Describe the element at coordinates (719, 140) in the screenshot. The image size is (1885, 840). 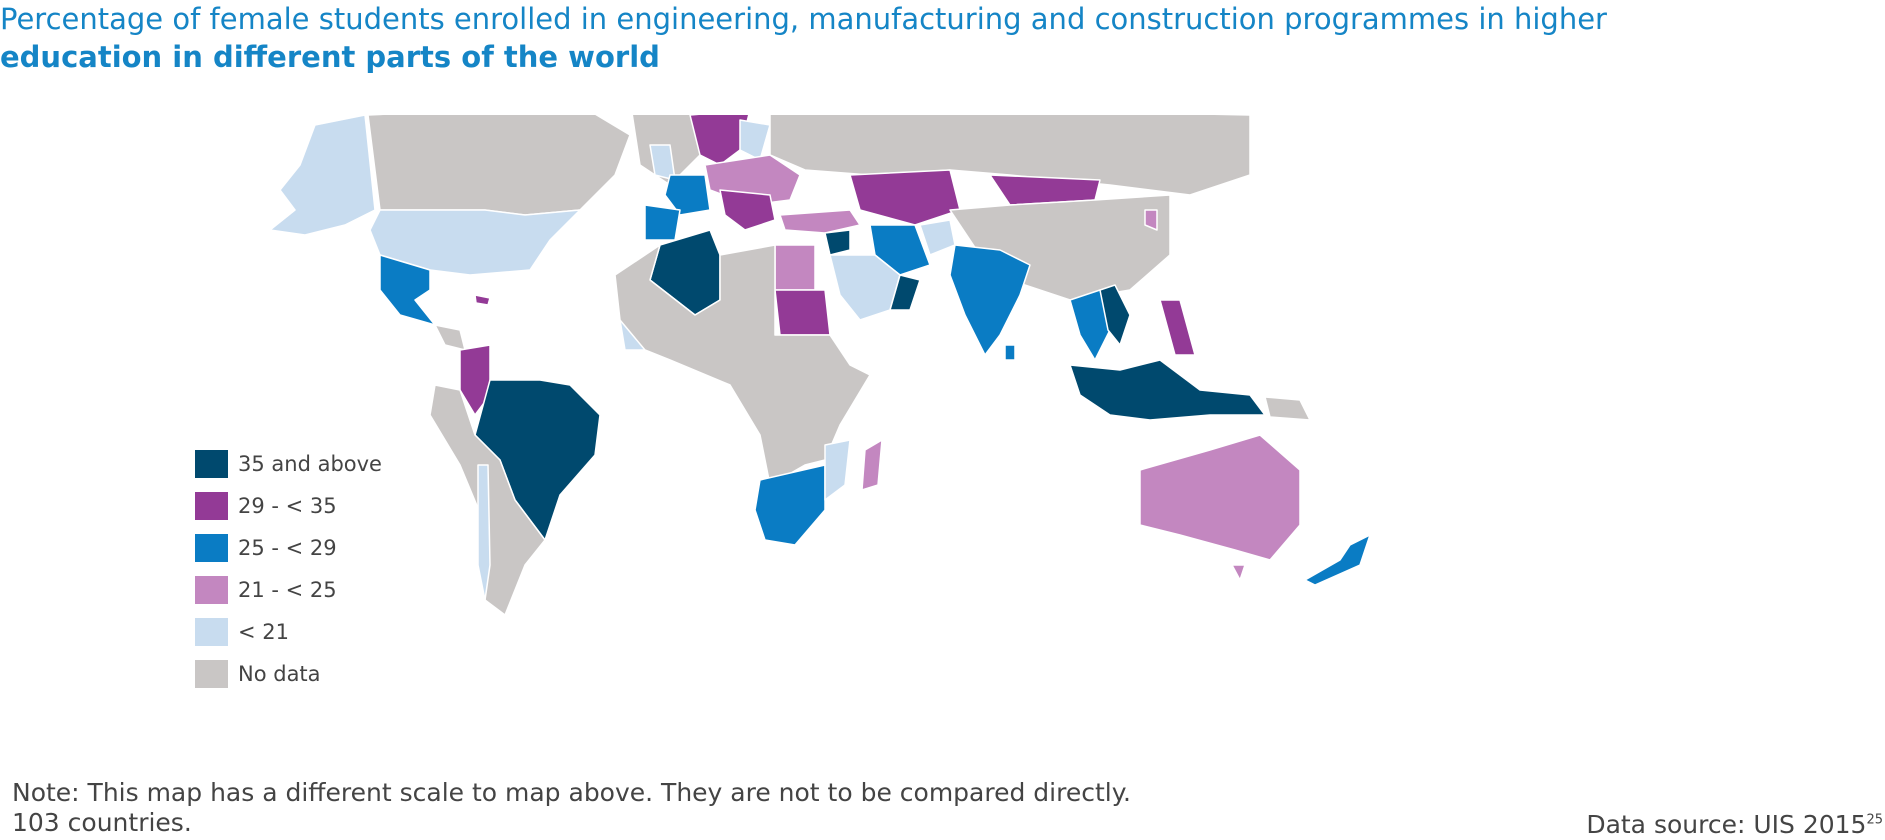
I see `region-scandinavia` at that location.